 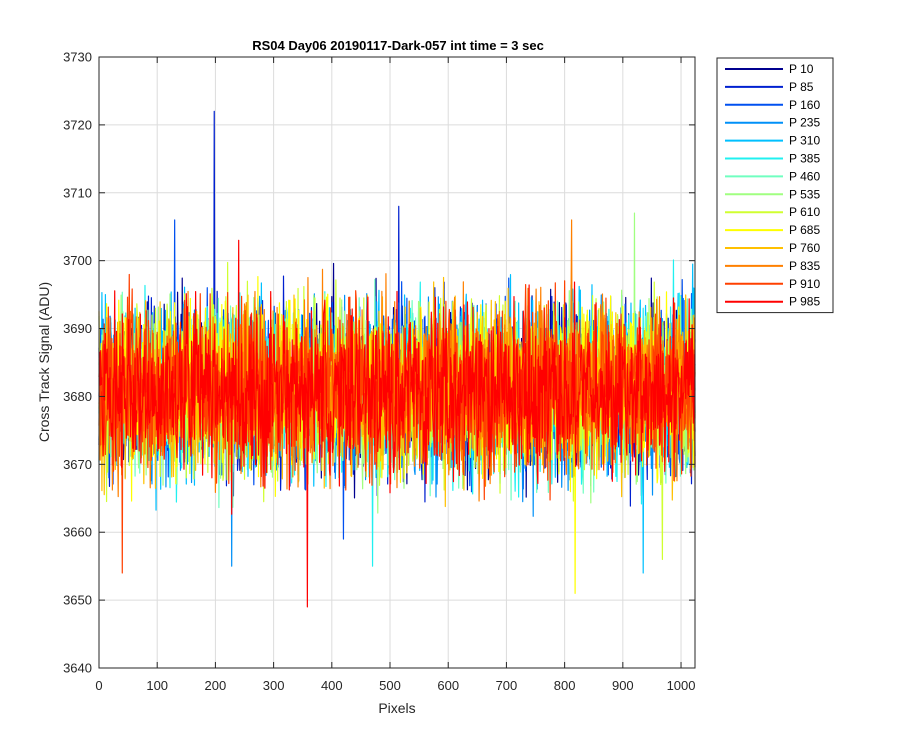 What do you see at coordinates (804, 176) in the screenshot?
I see `legend-label-p460: P 460` at bounding box center [804, 176].